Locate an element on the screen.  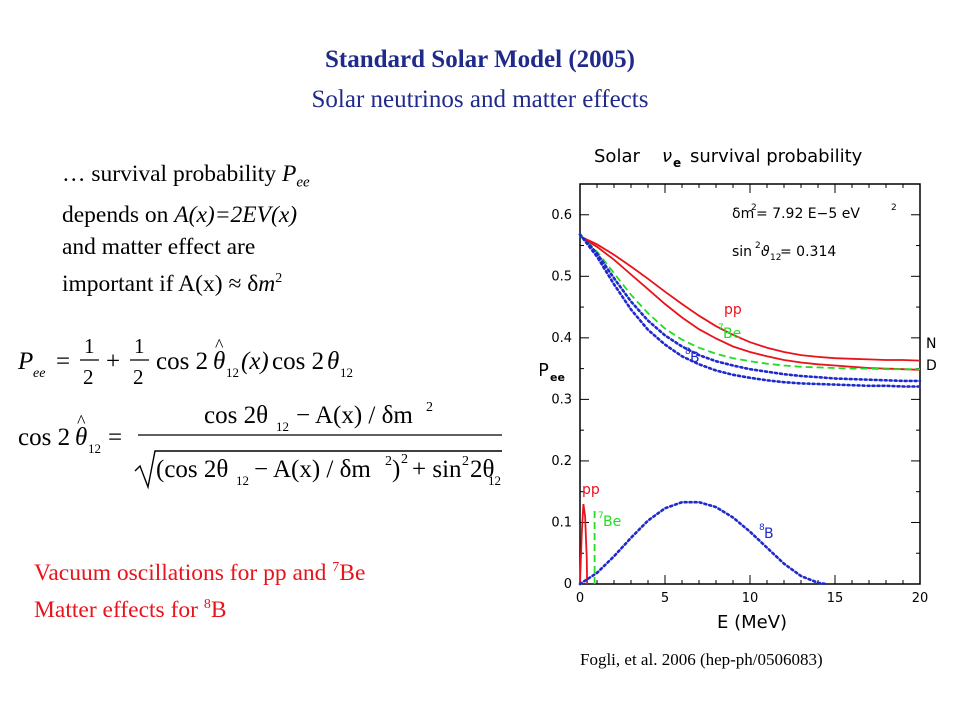
intro-line-3: and matter effect are is located at coordinates (159, 246).